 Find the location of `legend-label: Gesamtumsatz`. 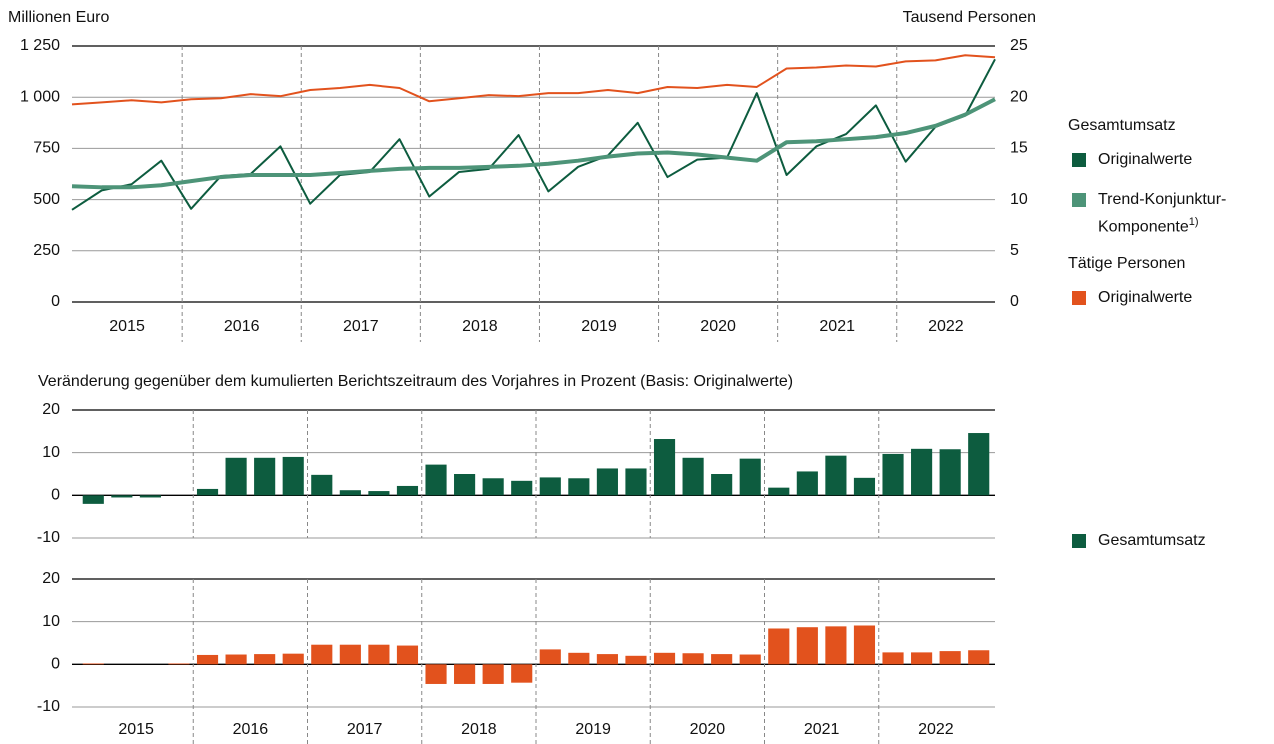

legend-label: Gesamtumsatz is located at coordinates (1152, 540).